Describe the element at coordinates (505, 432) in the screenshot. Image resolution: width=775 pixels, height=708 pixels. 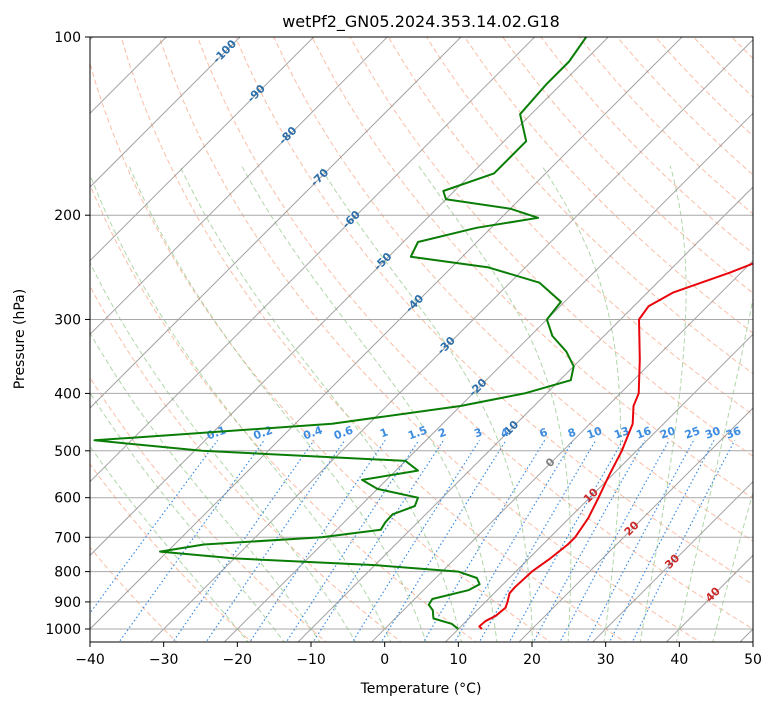
I see `mixing-ratio-label: 4` at that location.